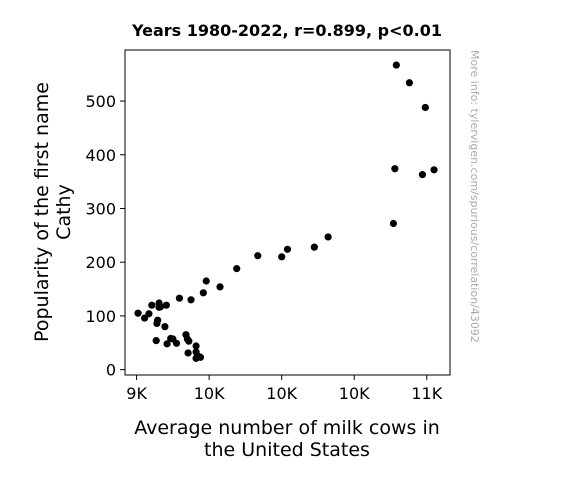 The image size is (575, 500). Describe the element at coordinates (281, 393) in the screenshot. I see `x-tick-label-2: 10K` at that location.